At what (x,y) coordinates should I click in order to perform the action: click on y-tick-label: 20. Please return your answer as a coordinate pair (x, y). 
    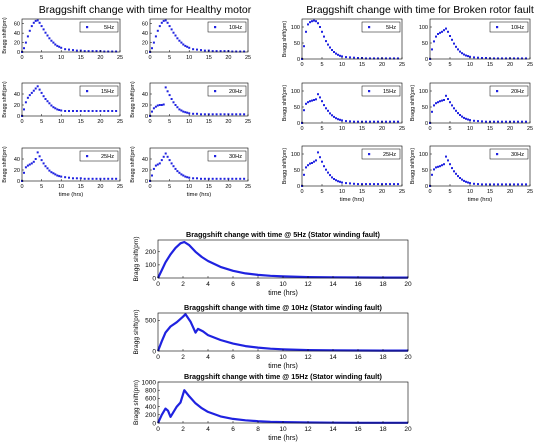
    Looking at the image, I should click on (145, 106).